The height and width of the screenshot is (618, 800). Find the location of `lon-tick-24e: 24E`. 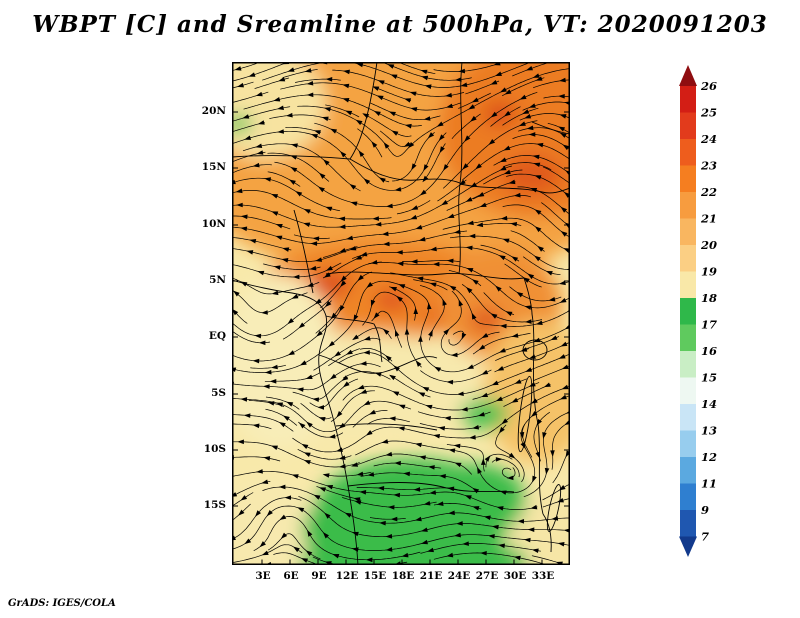

lon-tick-24e: 24E is located at coordinates (459, 576).